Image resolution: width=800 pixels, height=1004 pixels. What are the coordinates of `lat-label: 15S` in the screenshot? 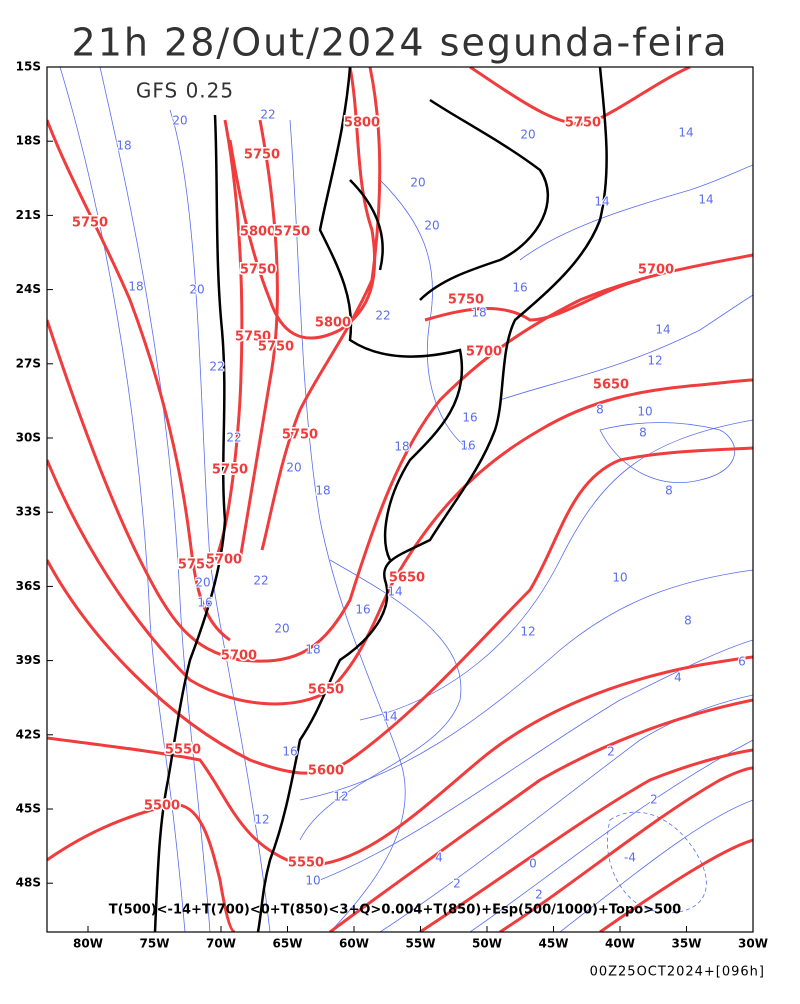 It's located at (28, 67).